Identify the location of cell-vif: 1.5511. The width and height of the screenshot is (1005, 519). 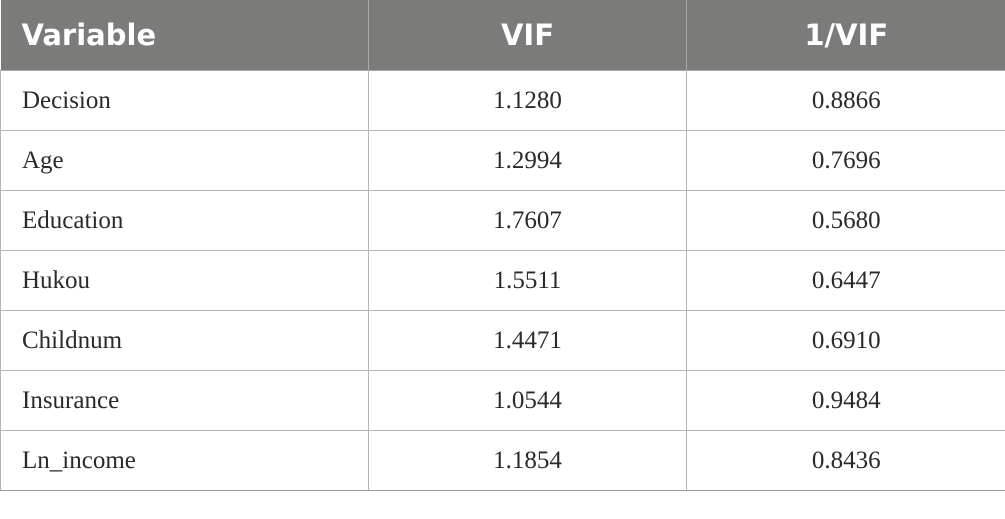
(527, 280).